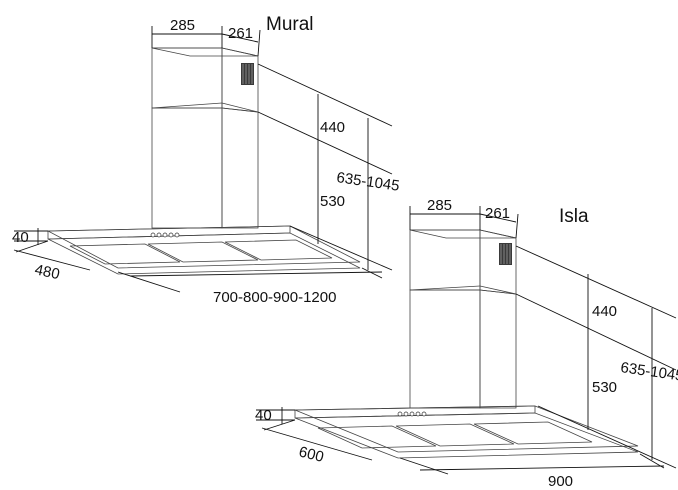  I want to click on isla-control-buttons, so click(412, 414).